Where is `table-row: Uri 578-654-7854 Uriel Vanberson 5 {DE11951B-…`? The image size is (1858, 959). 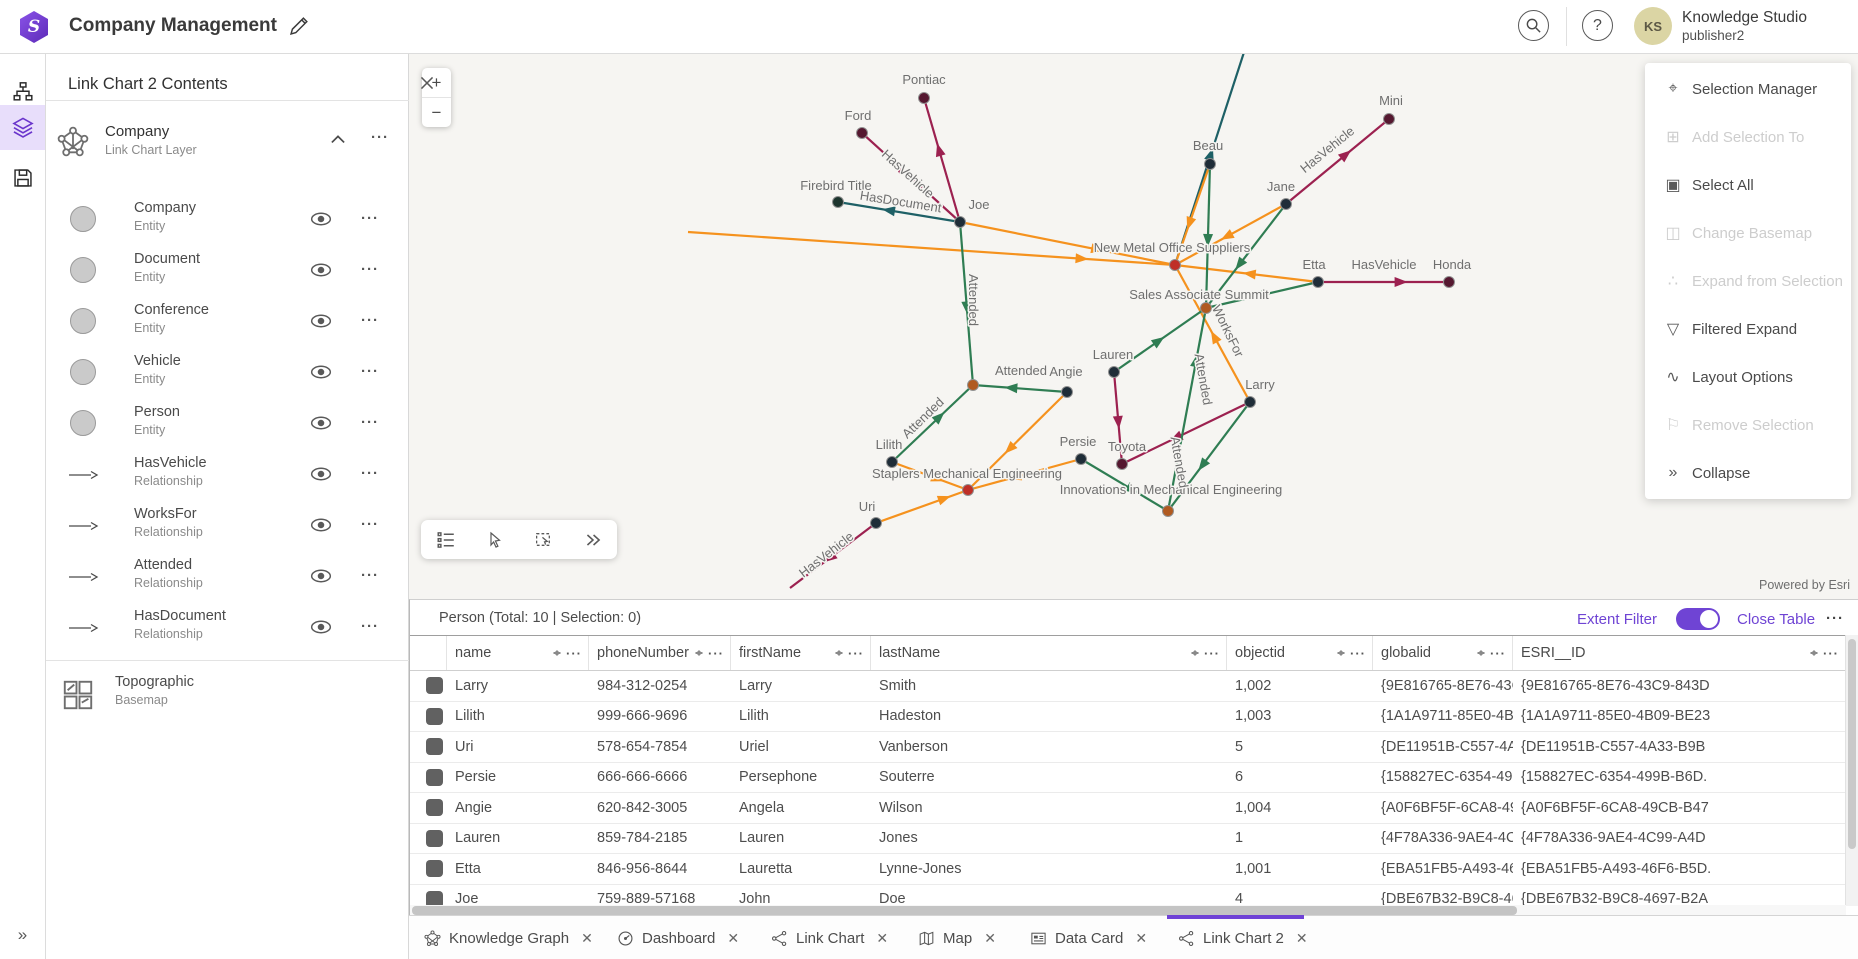 table-row: Uri 578-654-7854 Uriel Vanberson 5 {DE11951B-… is located at coordinates (1128, 747).